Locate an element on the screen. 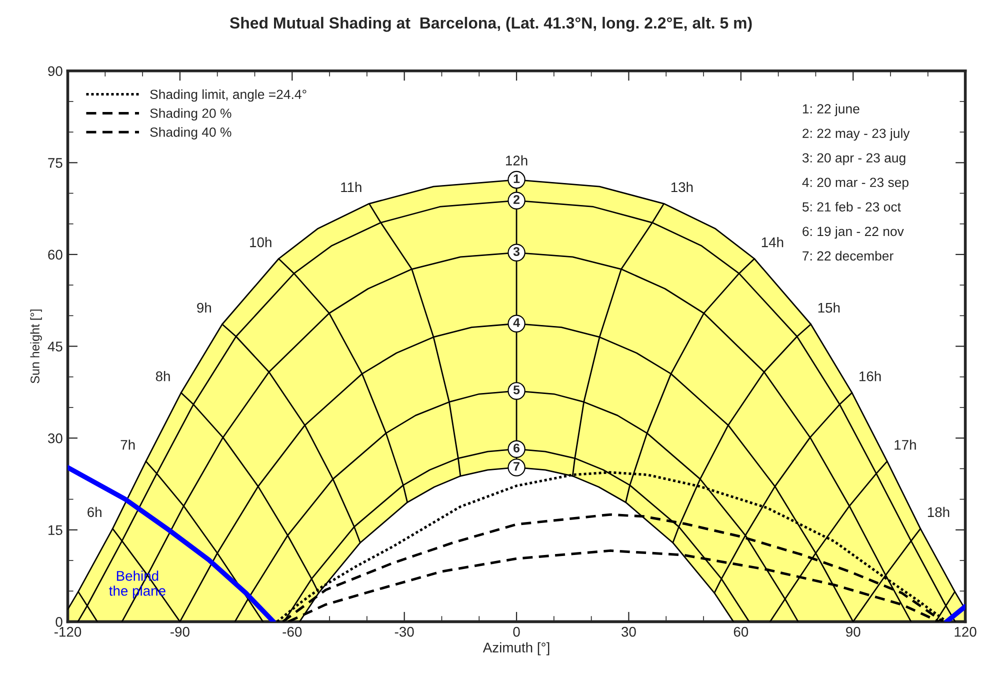 The height and width of the screenshot is (675, 982). annotation: 1: 22 june is located at coordinates (831, 110).